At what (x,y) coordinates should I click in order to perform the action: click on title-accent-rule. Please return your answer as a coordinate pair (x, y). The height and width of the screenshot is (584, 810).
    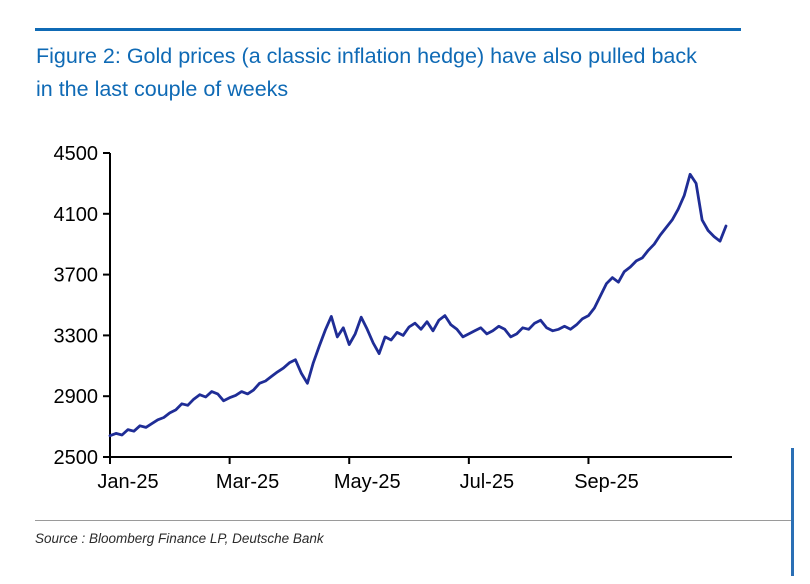
    Looking at the image, I should click on (388, 29).